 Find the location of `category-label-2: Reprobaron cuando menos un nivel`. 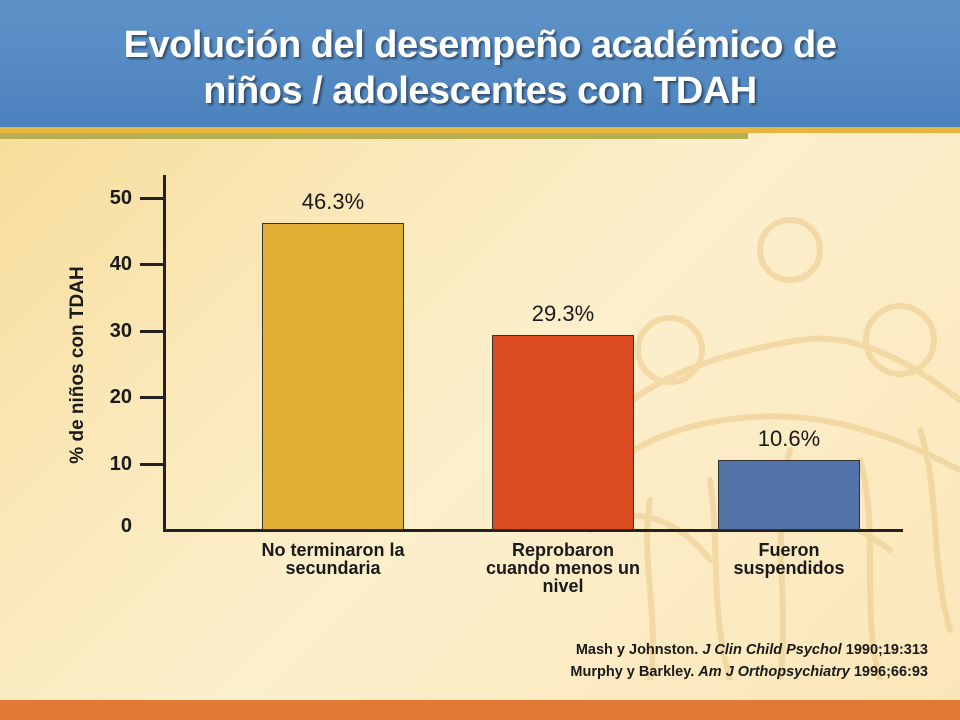

category-label-2: Reprobaron cuando menos un nivel is located at coordinates (563, 568).